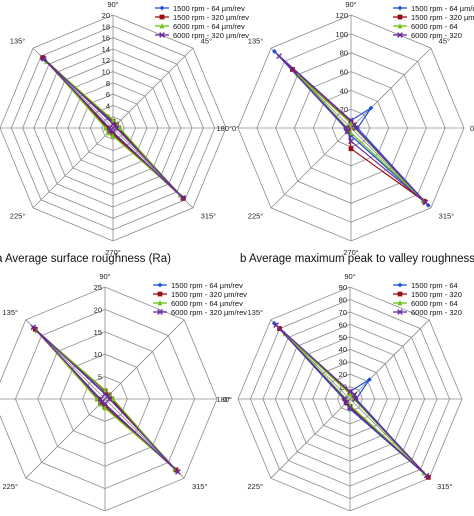 Image resolution: width=474 pixels, height=516 pixels. I want to click on legend-label: 6000 rpm - 320 µm/rev, so click(209, 312).